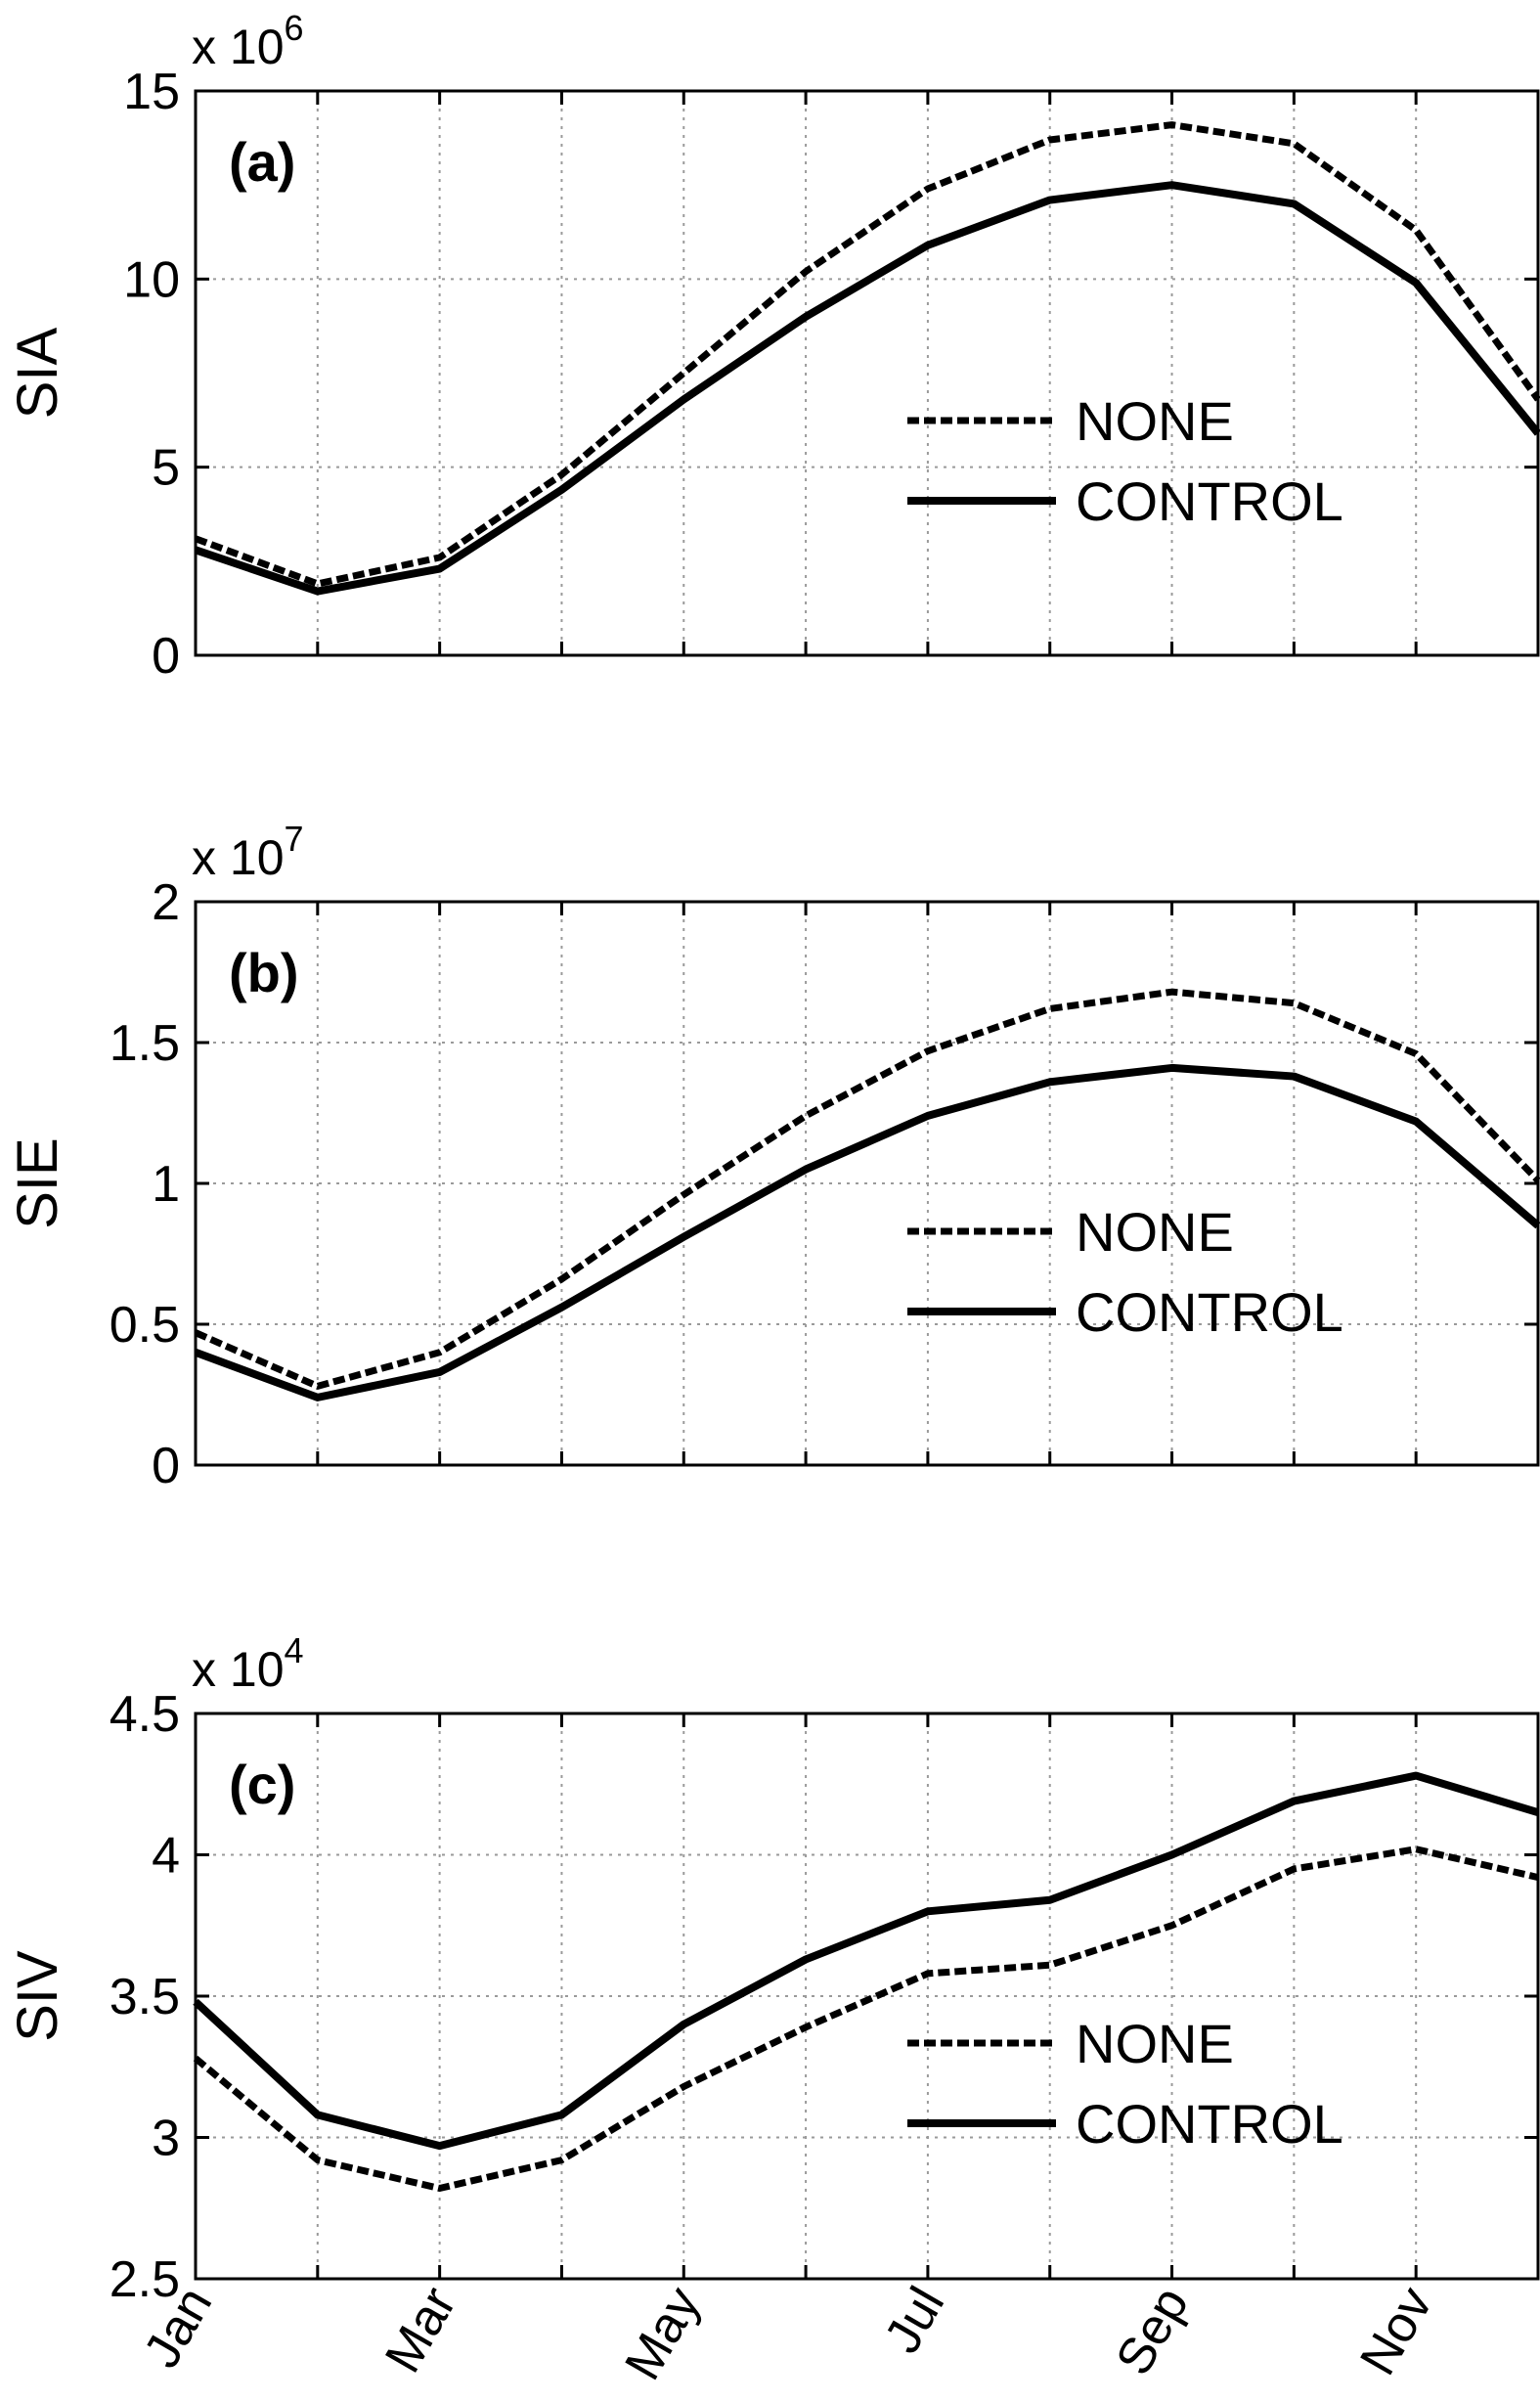 Image resolution: width=1540 pixels, height=2402 pixels. Describe the element at coordinates (914, 2320) in the screenshot. I see `x-tick-label: Jul` at that location.